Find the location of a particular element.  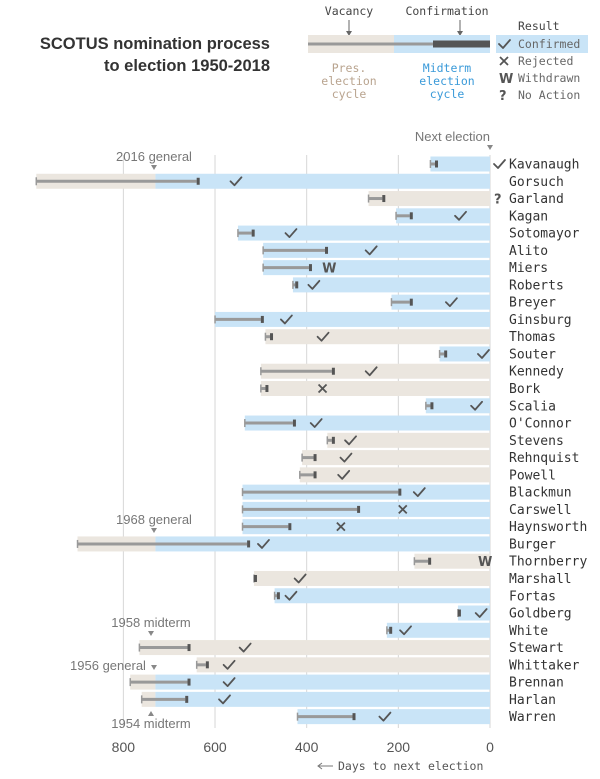

x-axis-title-group: Days to next election is located at coordinates (400, 766).